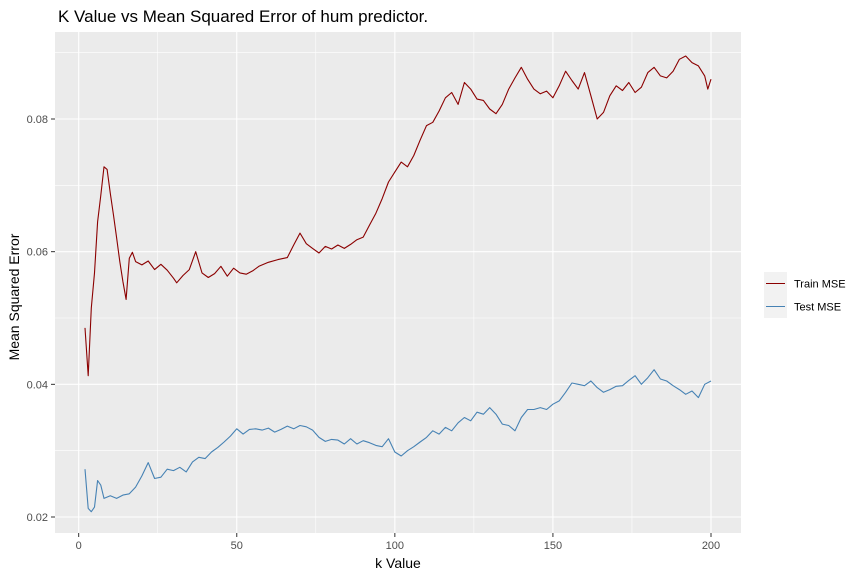  What do you see at coordinates (711, 546) in the screenshot?
I see `x-tick-label: 200` at bounding box center [711, 546].